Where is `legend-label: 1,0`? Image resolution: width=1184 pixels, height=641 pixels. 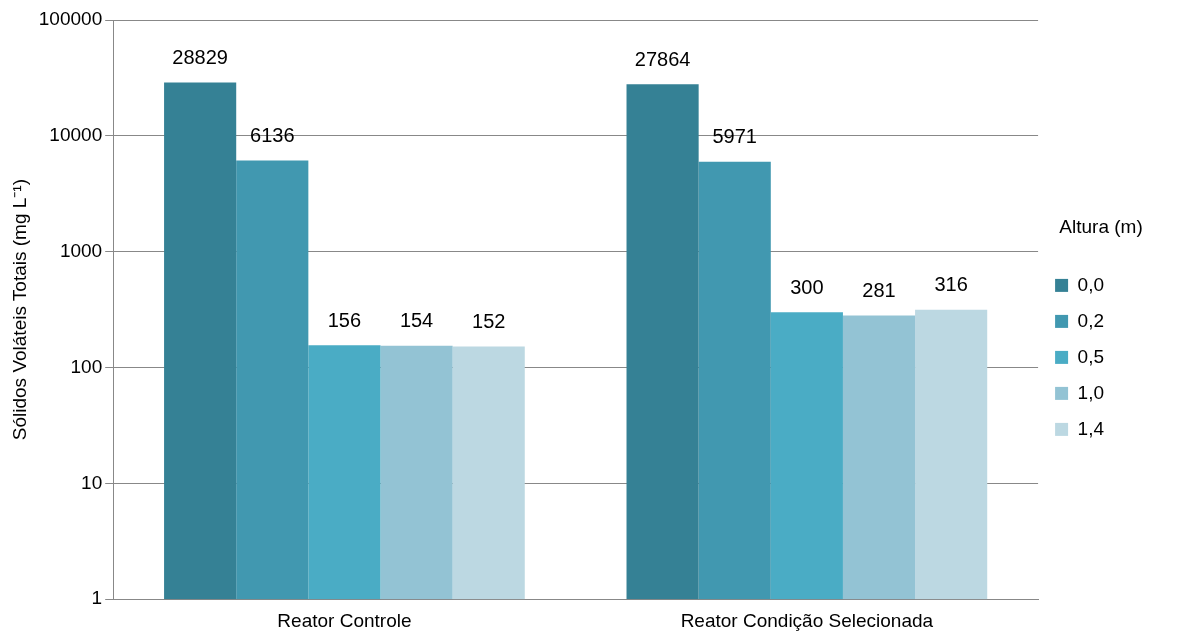 legend-label: 1,0 is located at coordinates (1091, 392).